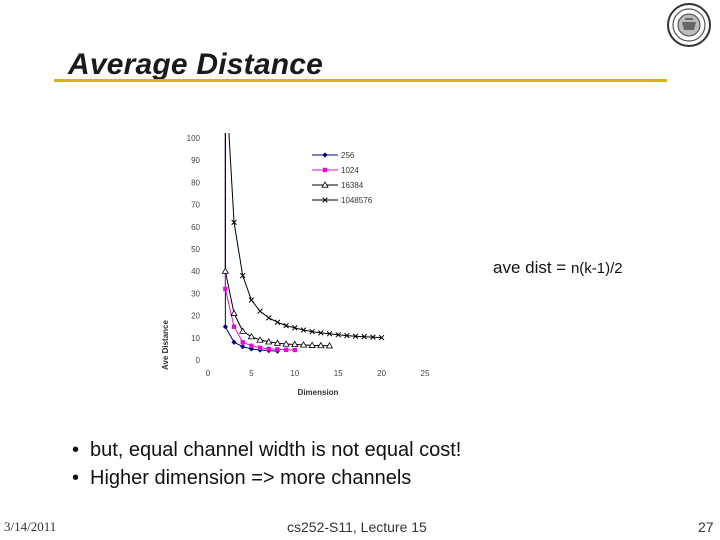 Image resolution: width=720 pixels, height=540 pixels. I want to click on x-tick-label: 15, so click(338, 373).